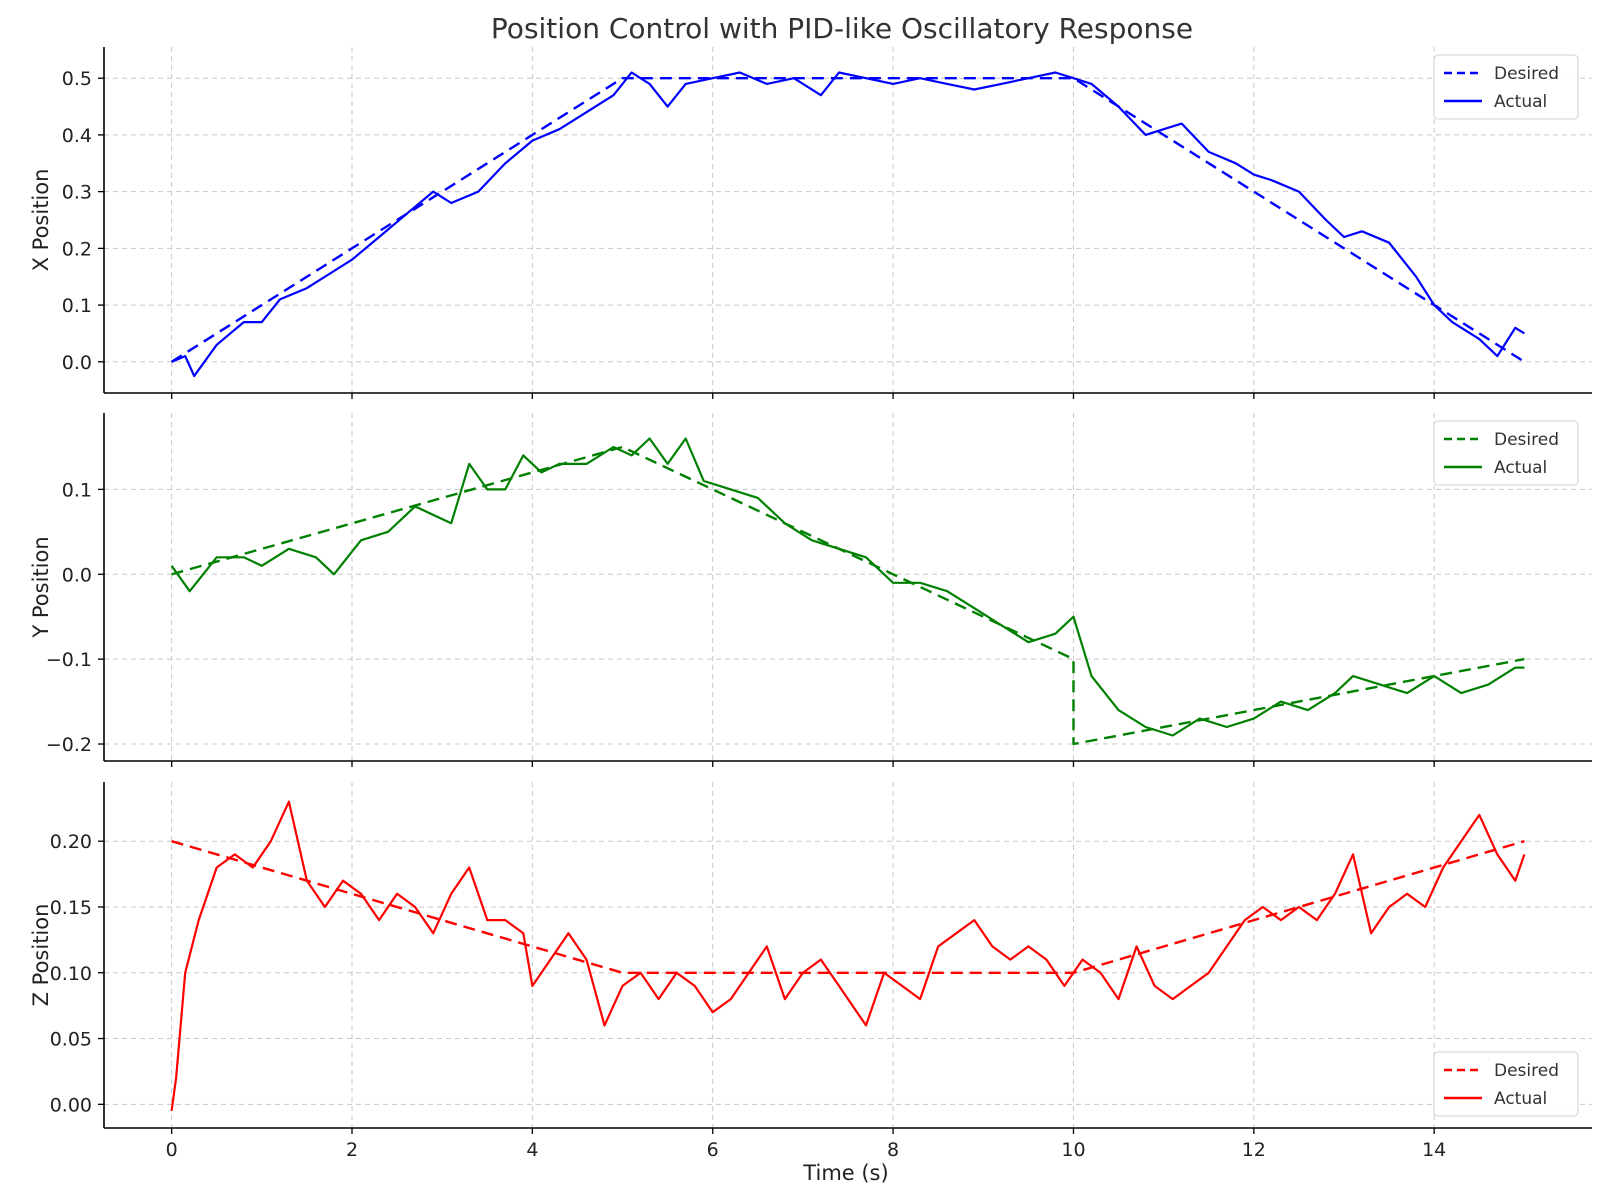 Image resolution: width=1600 pixels, height=1197 pixels. What do you see at coordinates (77, 193) in the screenshot?
I see `y-tick-label: 0.3` at bounding box center [77, 193].